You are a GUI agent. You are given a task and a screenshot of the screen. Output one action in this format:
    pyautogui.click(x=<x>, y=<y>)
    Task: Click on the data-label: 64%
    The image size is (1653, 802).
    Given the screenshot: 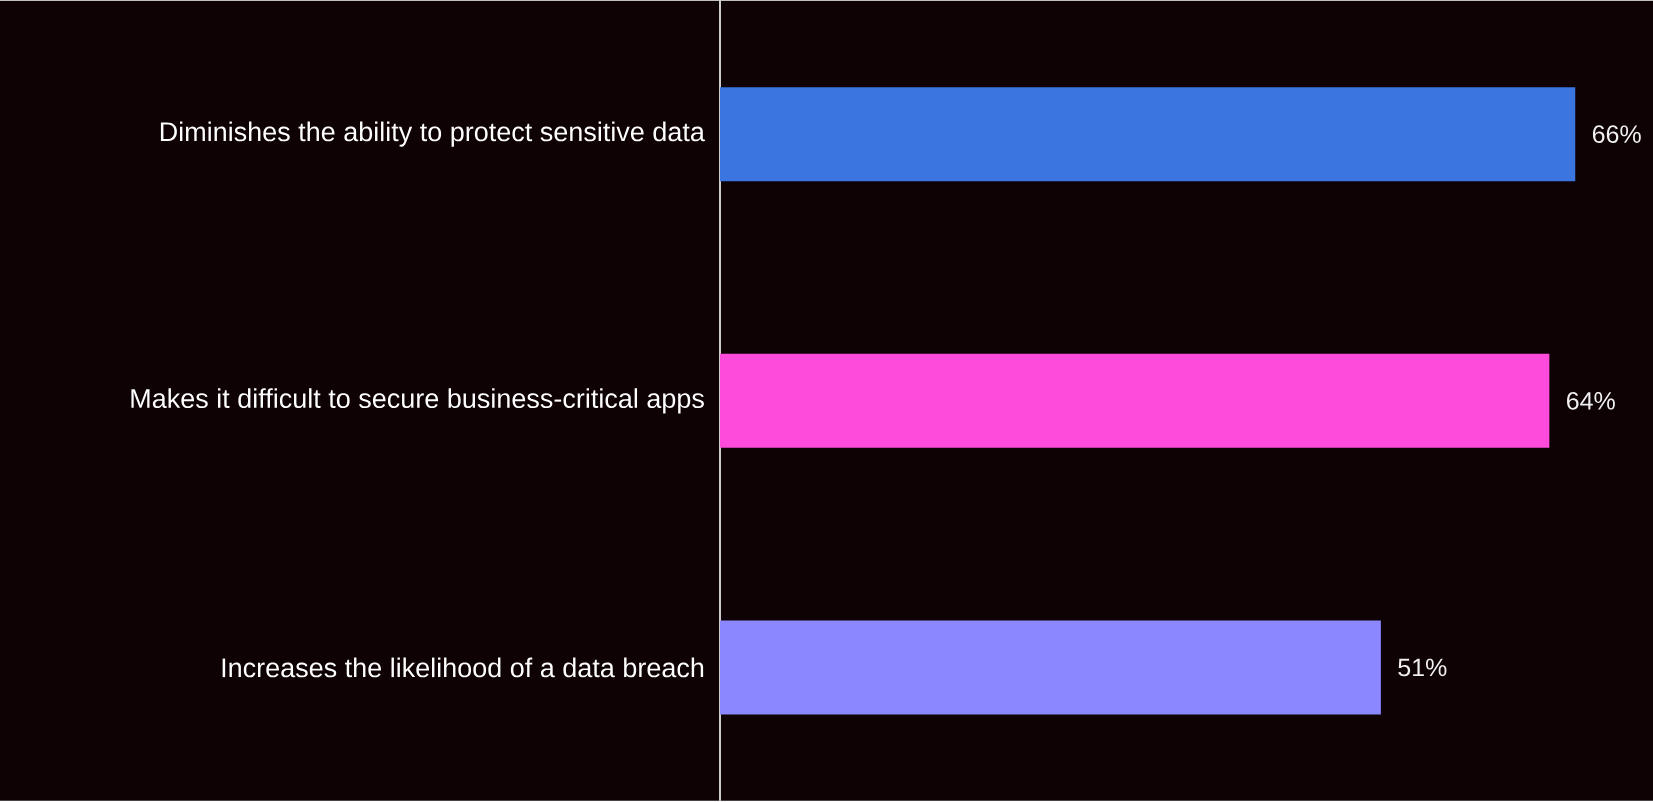 What is the action you would take?
    pyautogui.click(x=1591, y=401)
    